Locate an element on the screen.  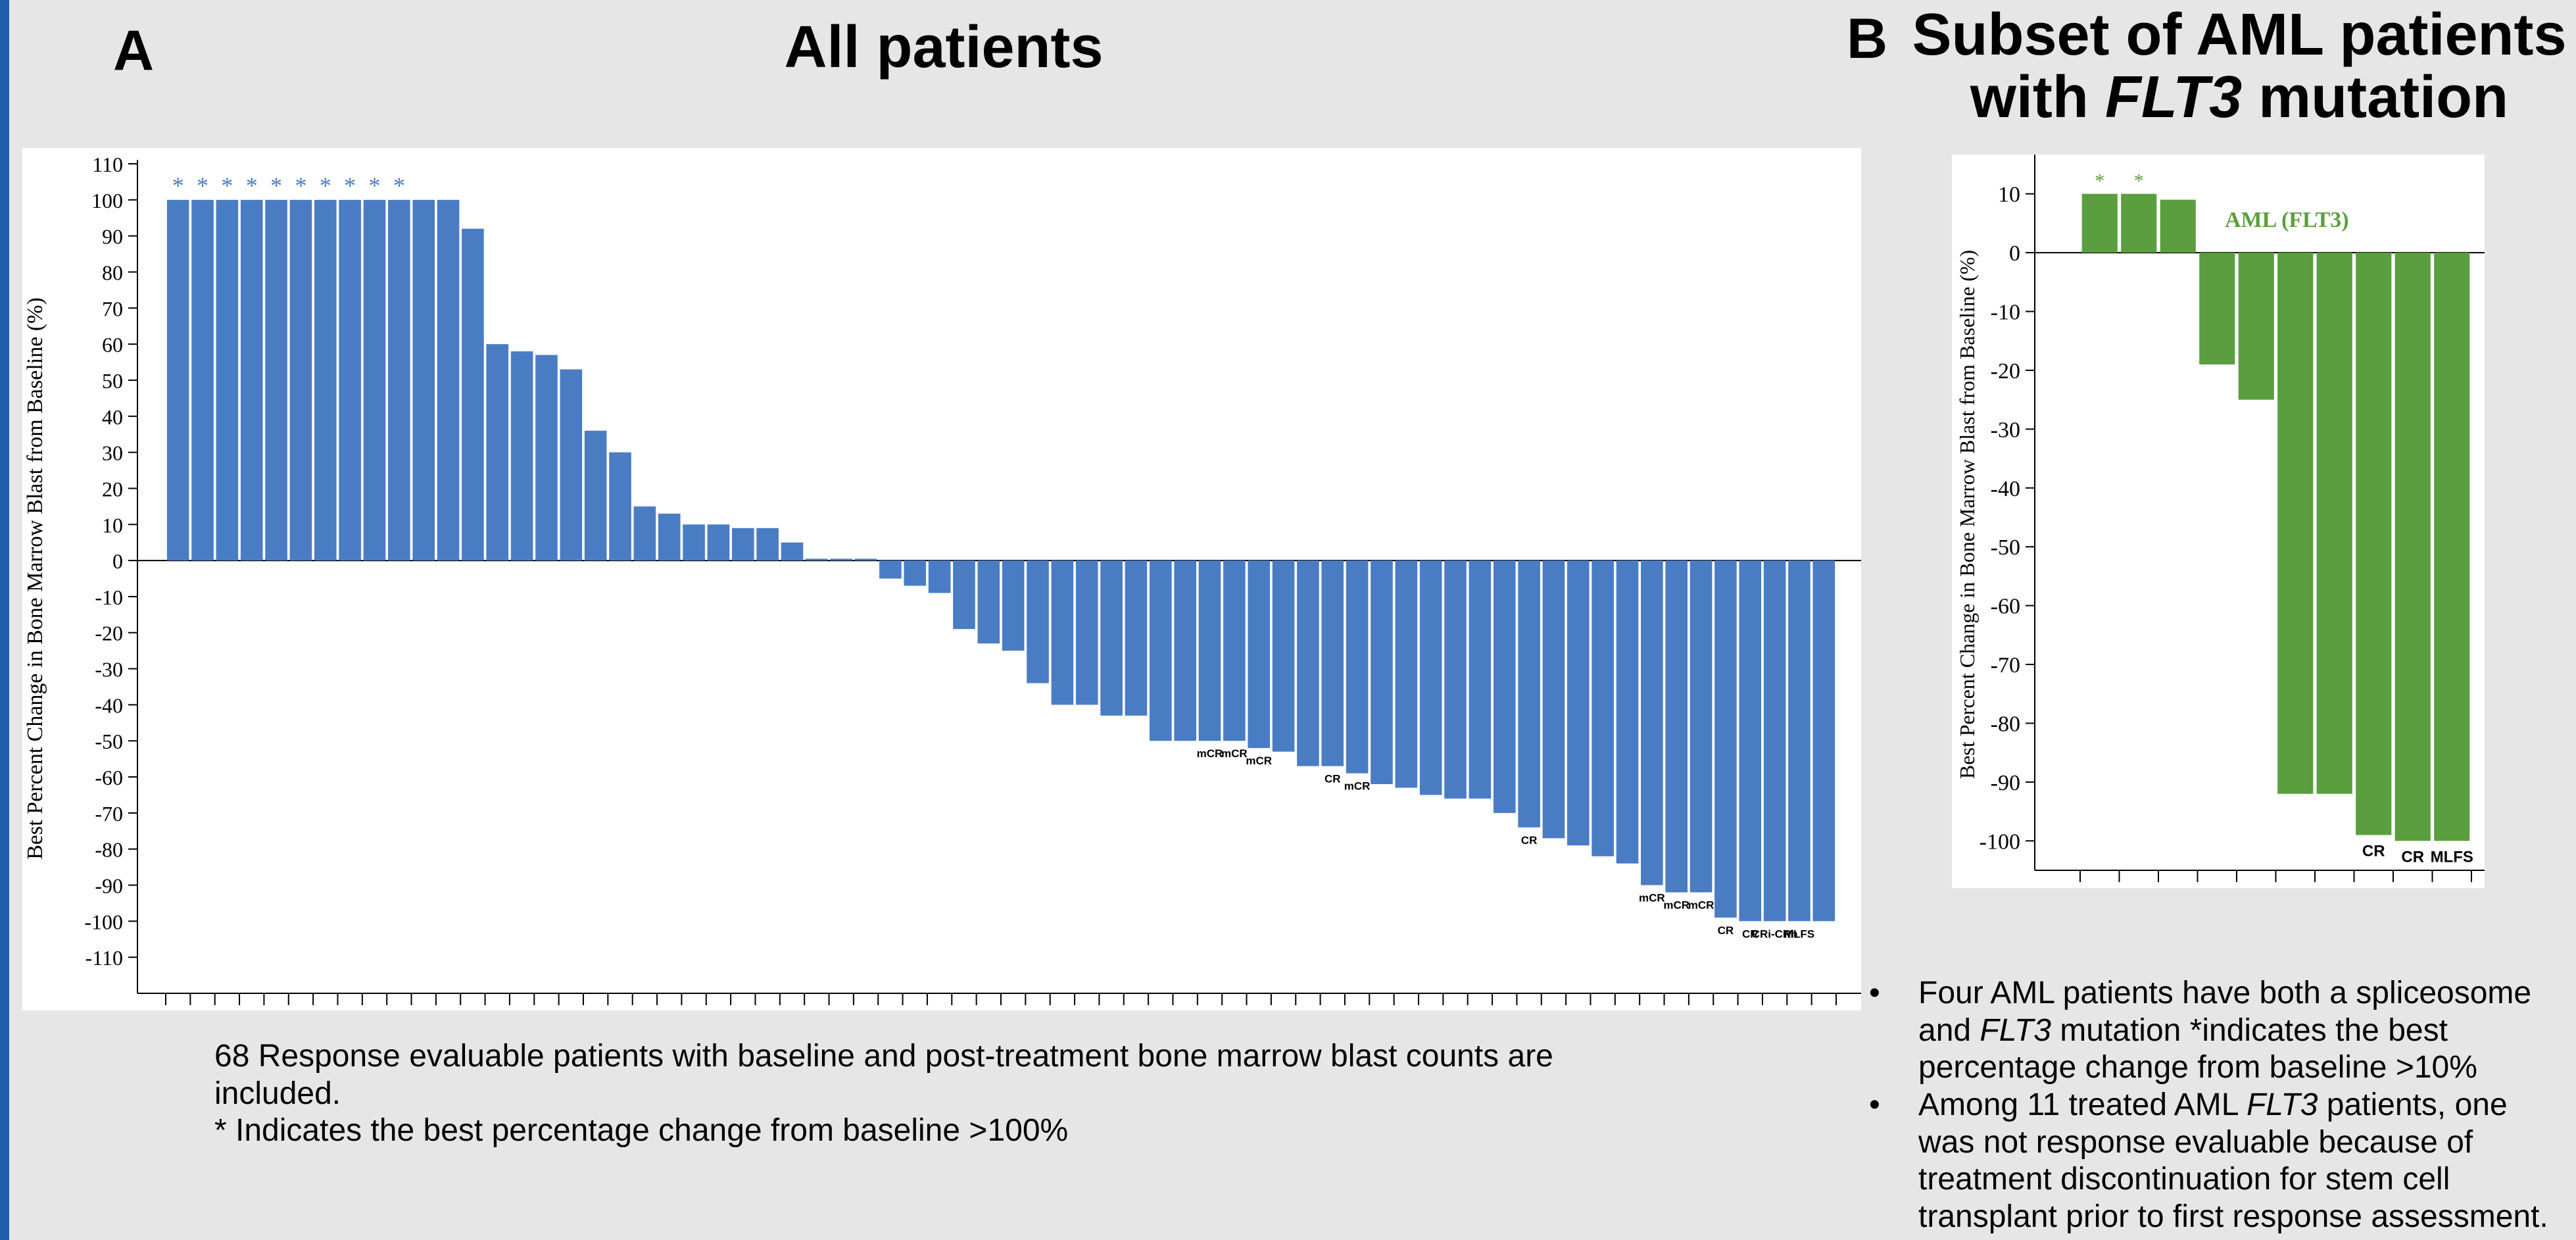
y-tick-label: -40 is located at coordinates (2005, 489).